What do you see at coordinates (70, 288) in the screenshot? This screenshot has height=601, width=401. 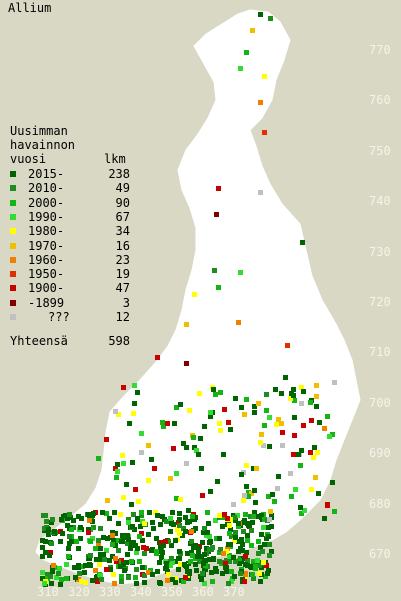 I see `legend-row: 1900- 47` at bounding box center [70, 288].